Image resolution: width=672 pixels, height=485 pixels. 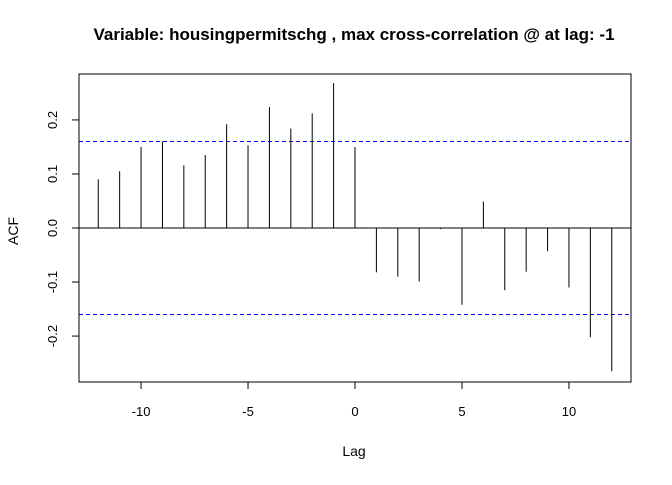 What do you see at coordinates (248, 411) in the screenshot?
I see `x-tick-label: -5` at bounding box center [248, 411].